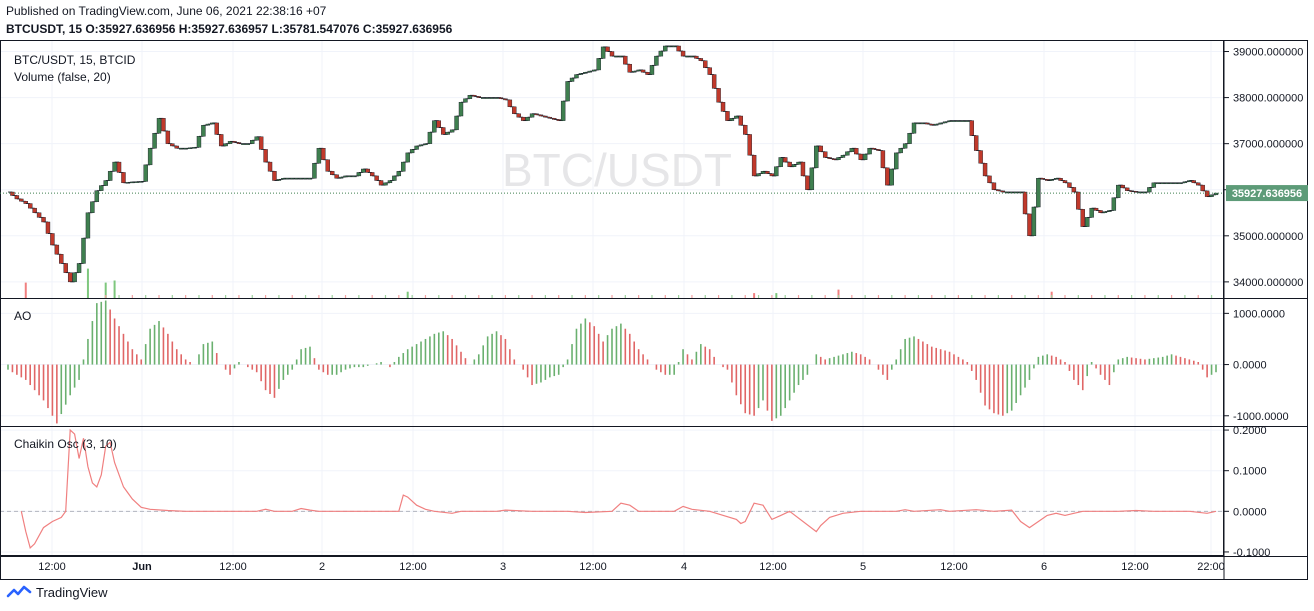 The height and width of the screenshot is (611, 1314). What do you see at coordinates (22, 316) in the screenshot?
I see `ao-pane-title: AO` at bounding box center [22, 316].